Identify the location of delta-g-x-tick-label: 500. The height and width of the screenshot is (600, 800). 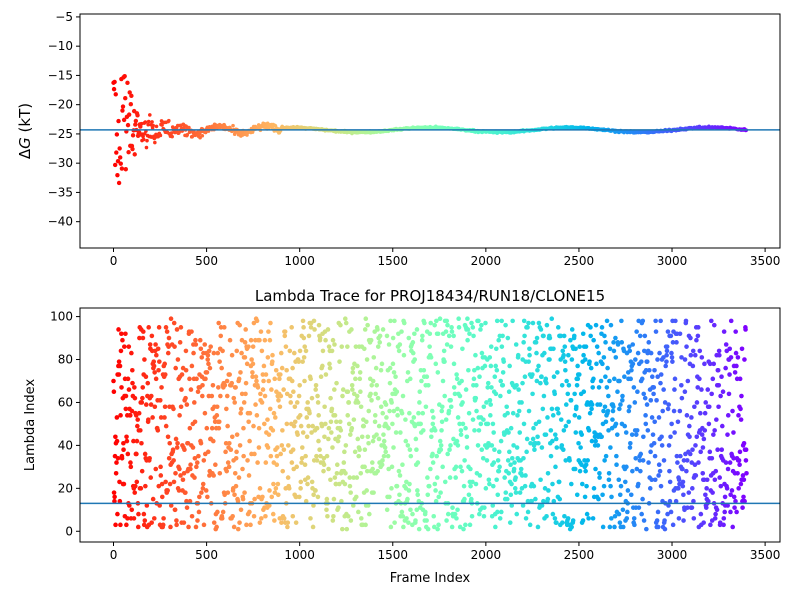
(206, 261).